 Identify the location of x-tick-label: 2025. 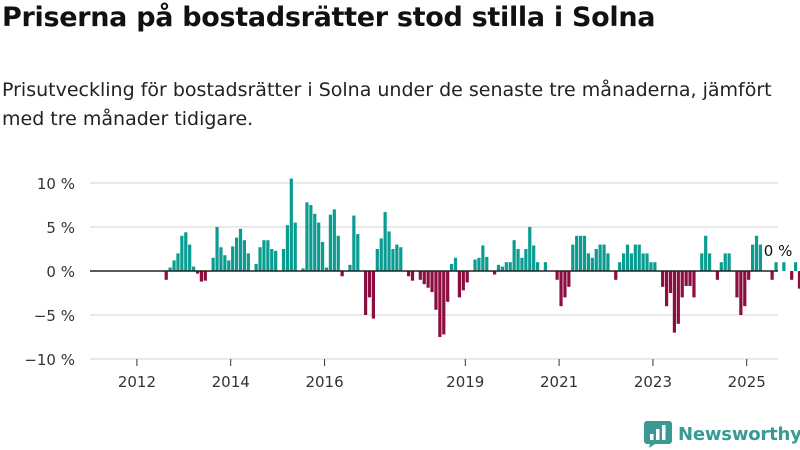
(747, 382).